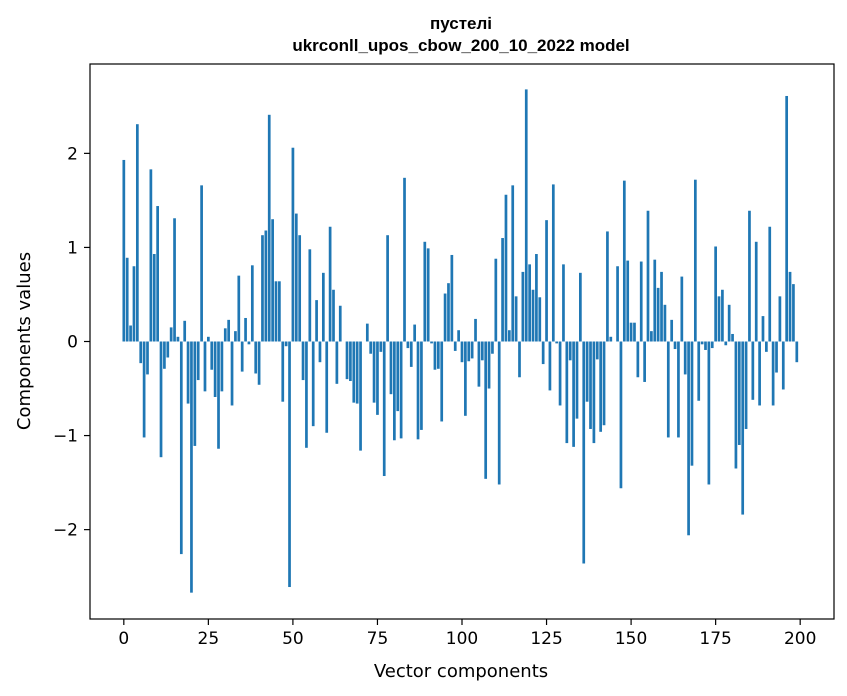 Image resolution: width=847 pixels, height=696 pixels. I want to click on y-axis-label: Components values, so click(24, 341).